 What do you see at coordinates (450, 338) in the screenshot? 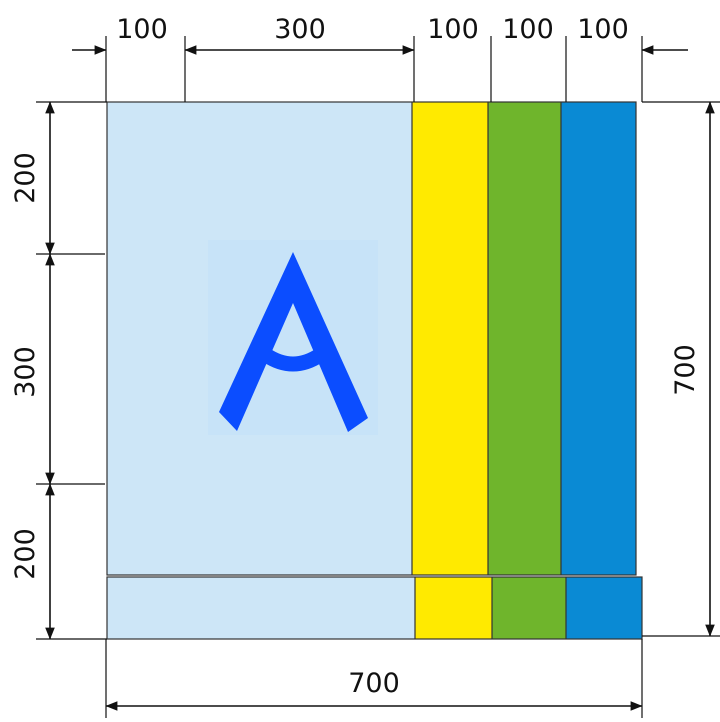
I see `yellow-strip` at bounding box center [450, 338].